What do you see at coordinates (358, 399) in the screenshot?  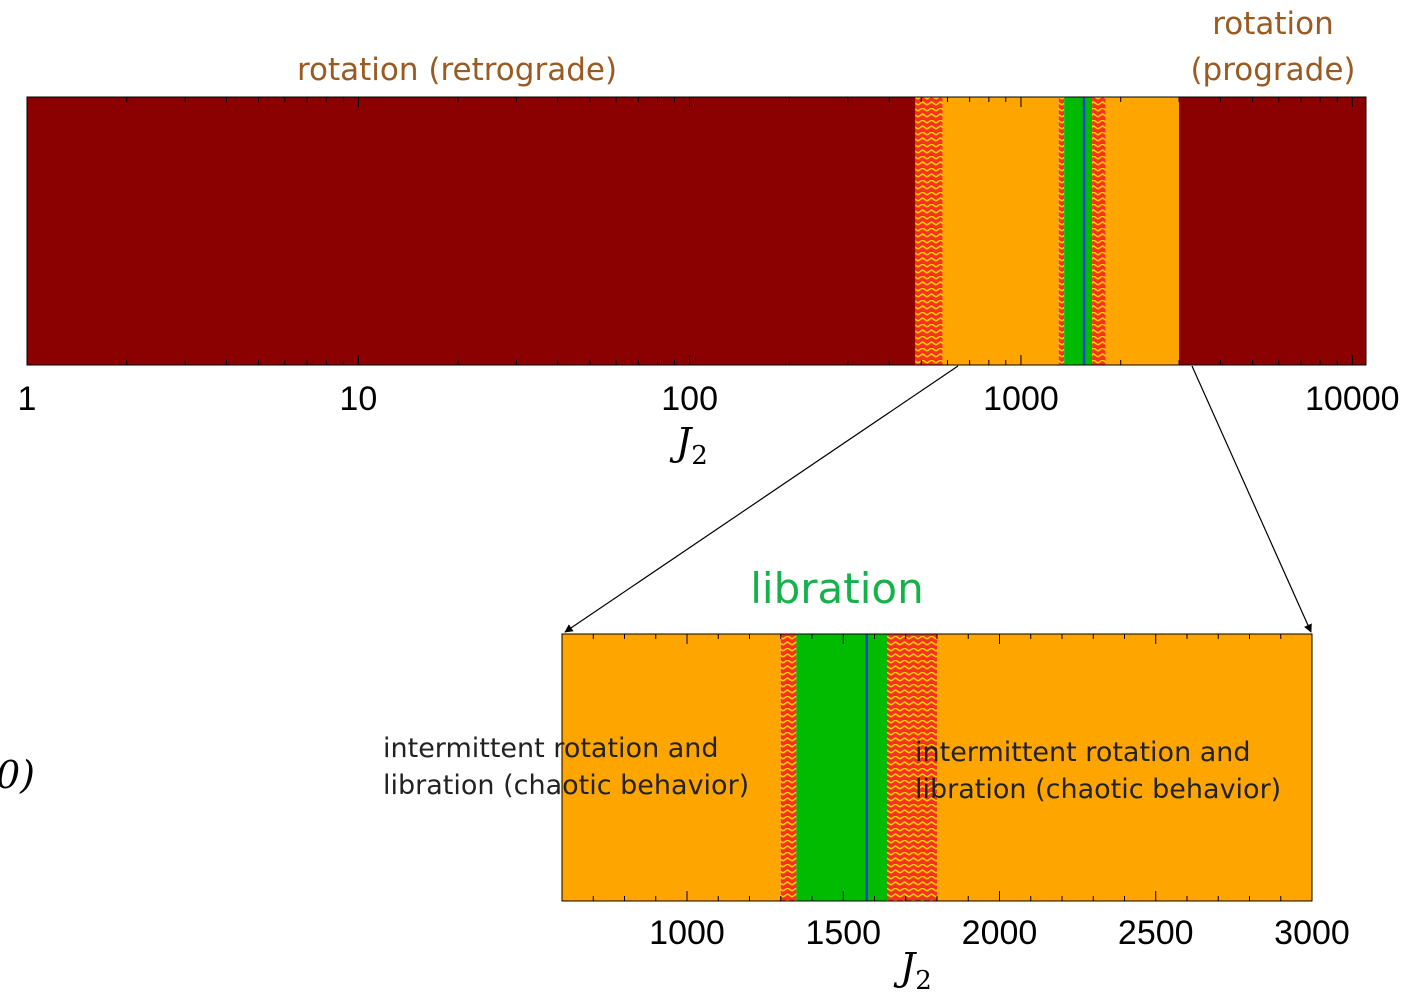 I see `top-tick-label-10: 10` at bounding box center [358, 399].